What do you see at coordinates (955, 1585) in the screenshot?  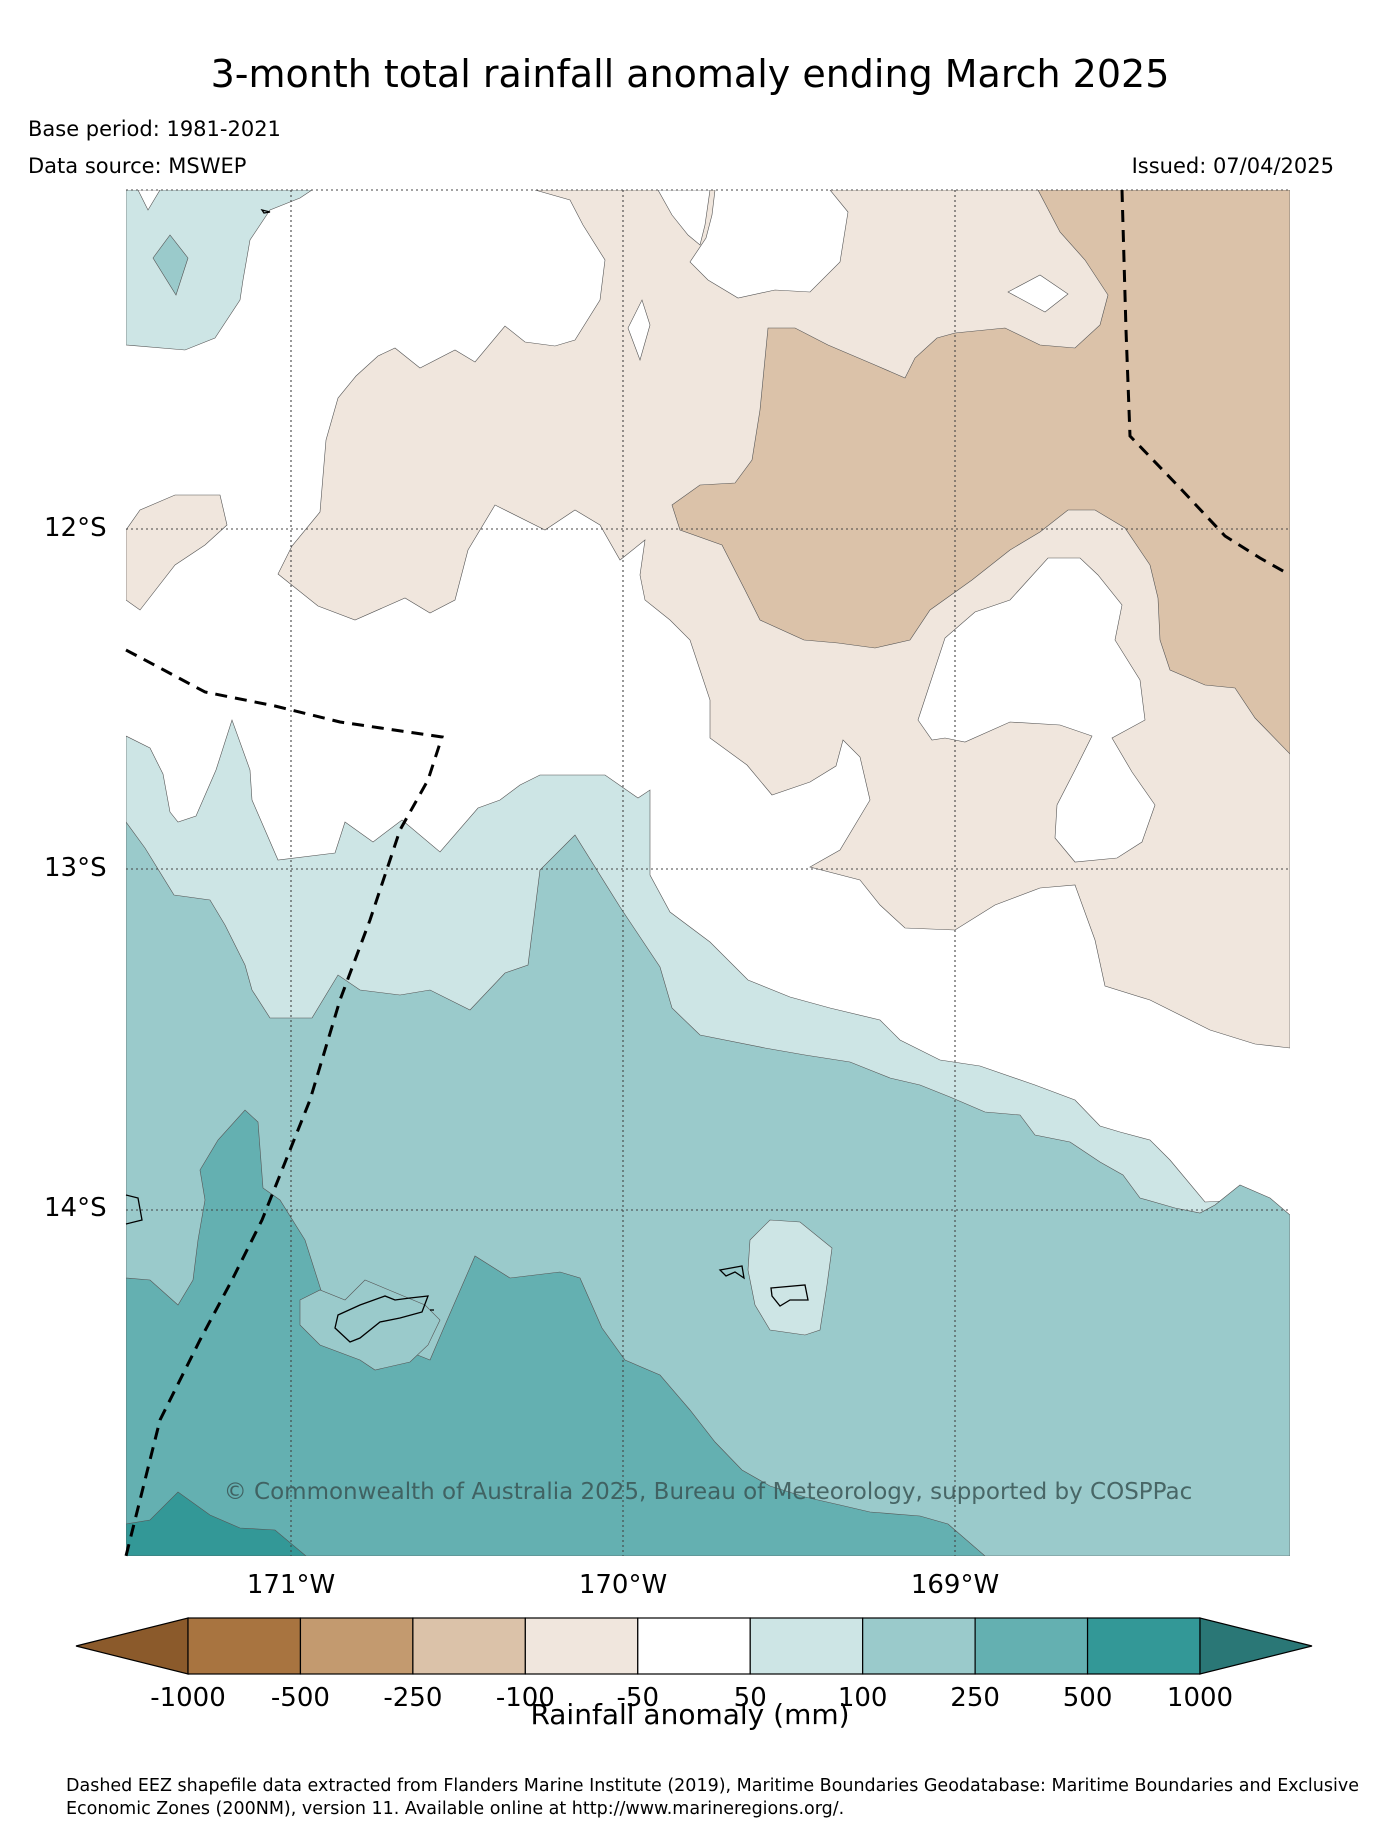 I see `lon-label-169w: 169°W` at bounding box center [955, 1585].